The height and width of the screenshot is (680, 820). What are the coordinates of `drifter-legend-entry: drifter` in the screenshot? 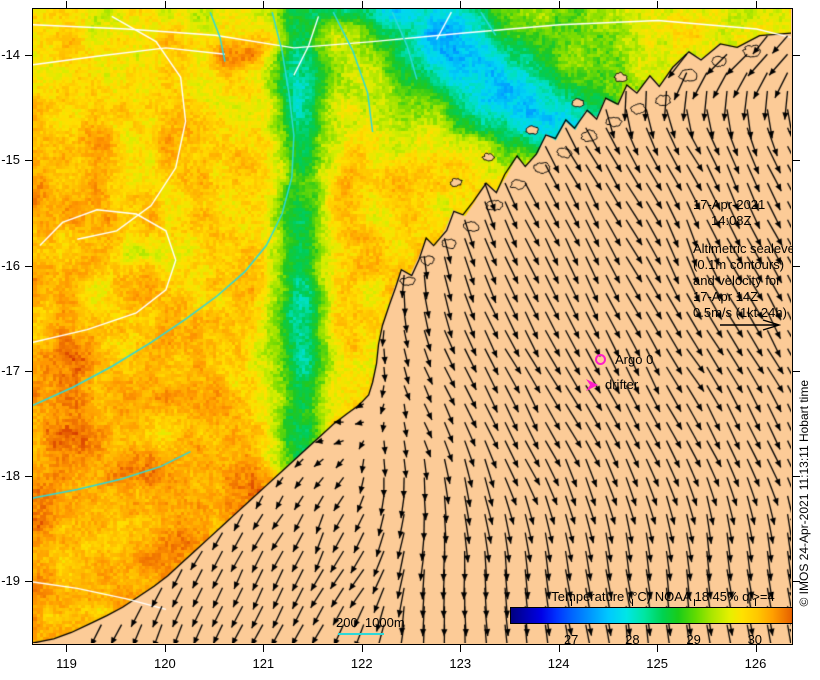 It's located at (645, 386).